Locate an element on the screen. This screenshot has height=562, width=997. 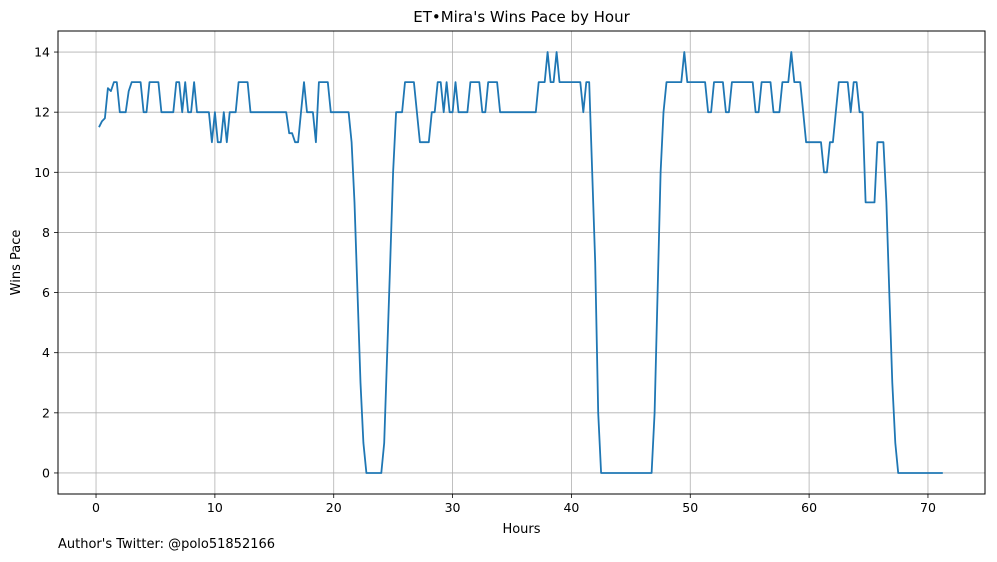
y-tick-label: 4 is located at coordinates (46, 352).